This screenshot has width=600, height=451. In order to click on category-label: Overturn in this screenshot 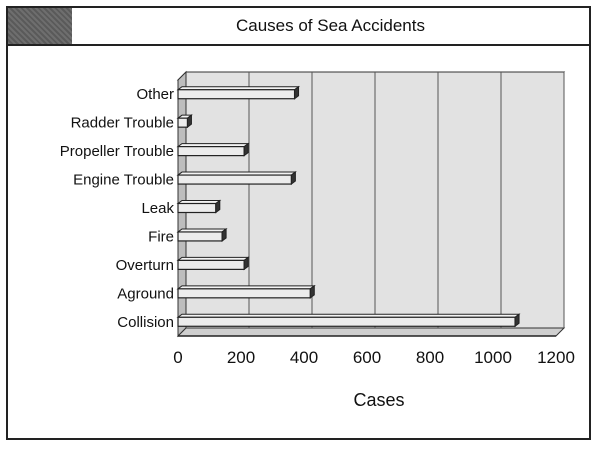, I will do `click(145, 265)`.